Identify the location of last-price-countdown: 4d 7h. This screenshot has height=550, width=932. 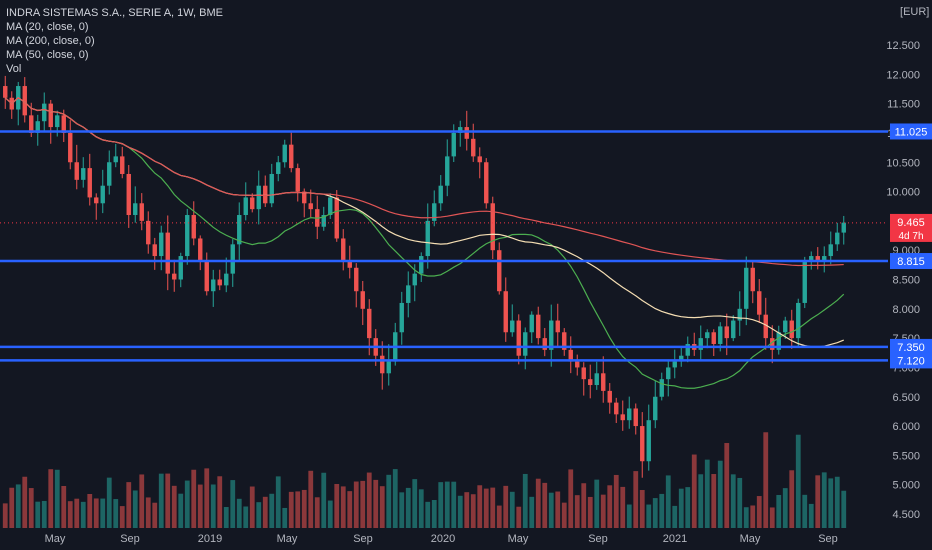
(910, 236).